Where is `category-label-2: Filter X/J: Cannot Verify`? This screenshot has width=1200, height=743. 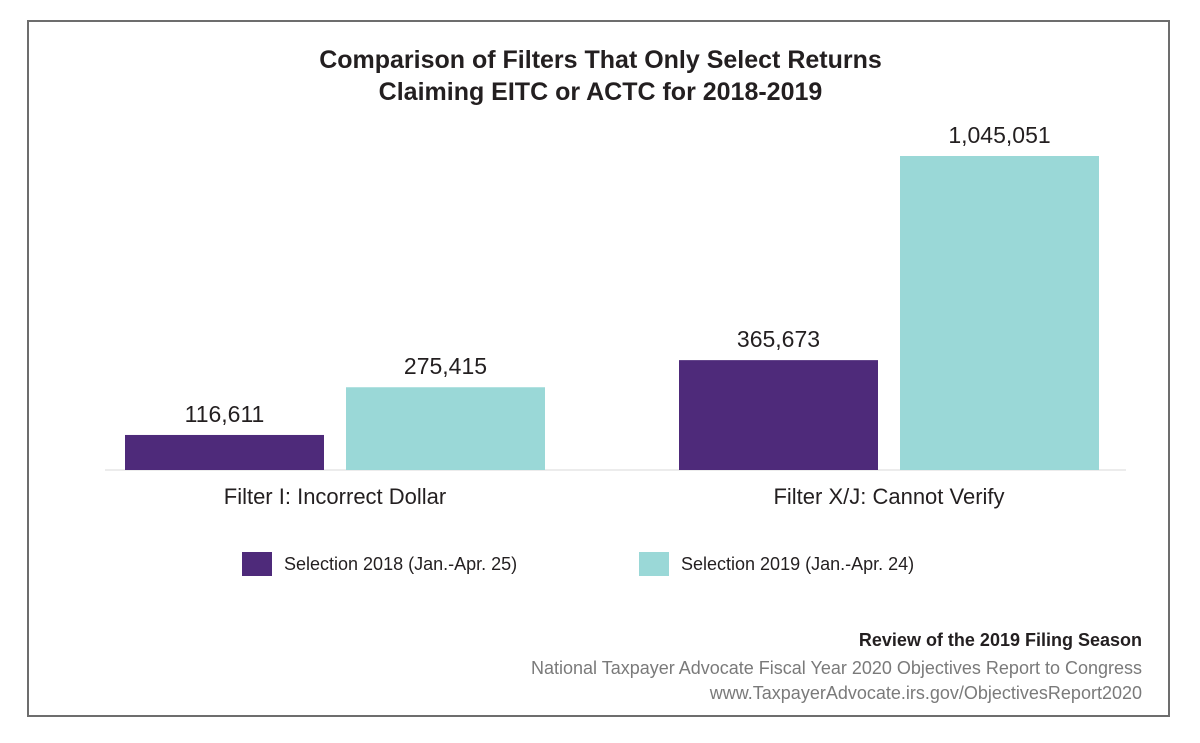 category-label-2: Filter X/J: Cannot Verify is located at coordinates (888, 496).